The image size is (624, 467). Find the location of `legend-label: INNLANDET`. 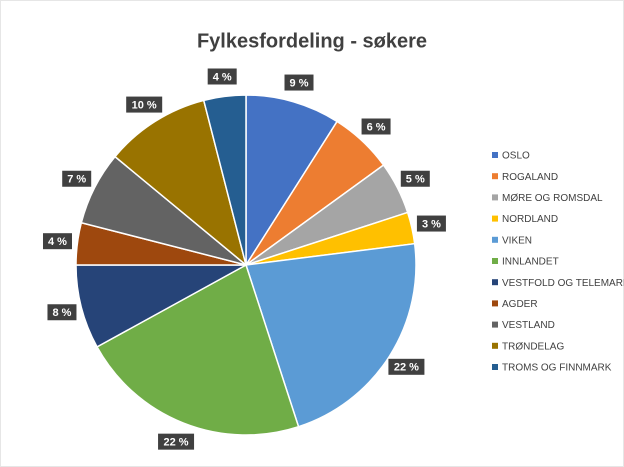

legend-label: INNLANDET is located at coordinates (530, 262).